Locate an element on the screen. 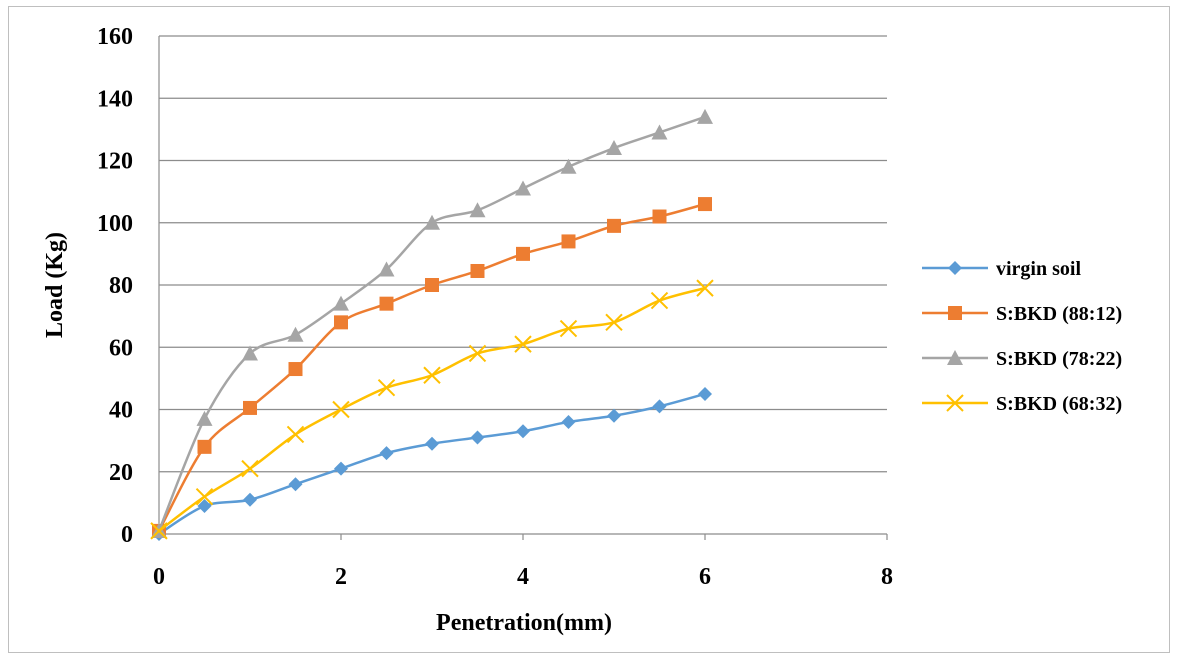  legend-item-1: virgin soil is located at coordinates (1001, 269).